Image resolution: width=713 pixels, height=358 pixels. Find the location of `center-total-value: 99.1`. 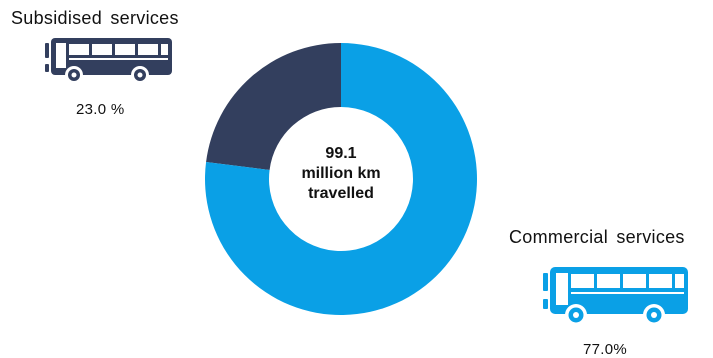

center-total-value: 99.1 is located at coordinates (341, 153).